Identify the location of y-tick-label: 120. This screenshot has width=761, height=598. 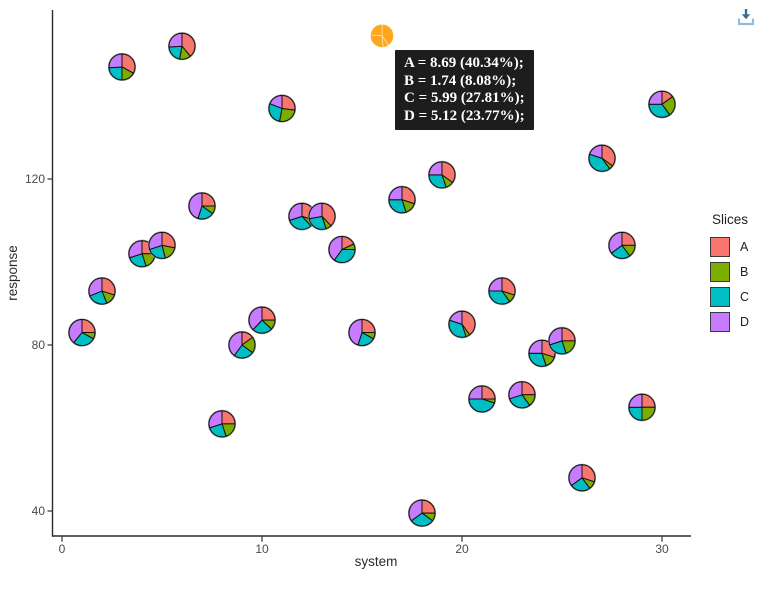
(35, 179).